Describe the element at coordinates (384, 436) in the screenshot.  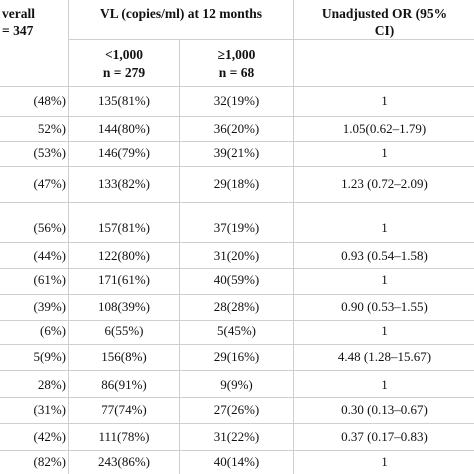
I see `unadjusted-or-cell: 0.37 (0.17–0.83)` at that location.